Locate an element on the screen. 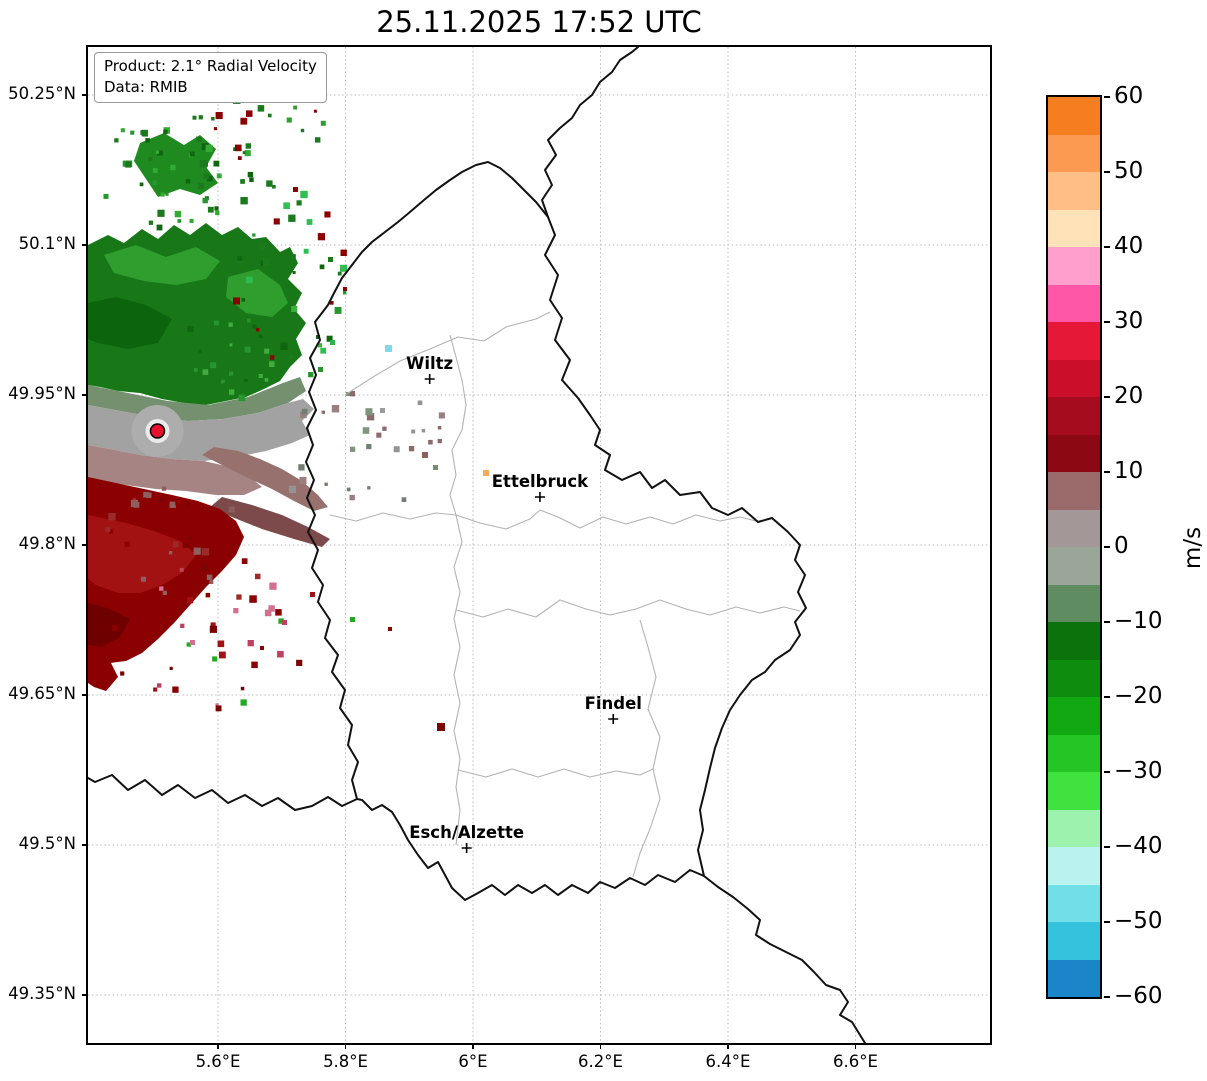 The image size is (1207, 1081). colorbar-tick-label: −50 is located at coordinates (1138, 921).